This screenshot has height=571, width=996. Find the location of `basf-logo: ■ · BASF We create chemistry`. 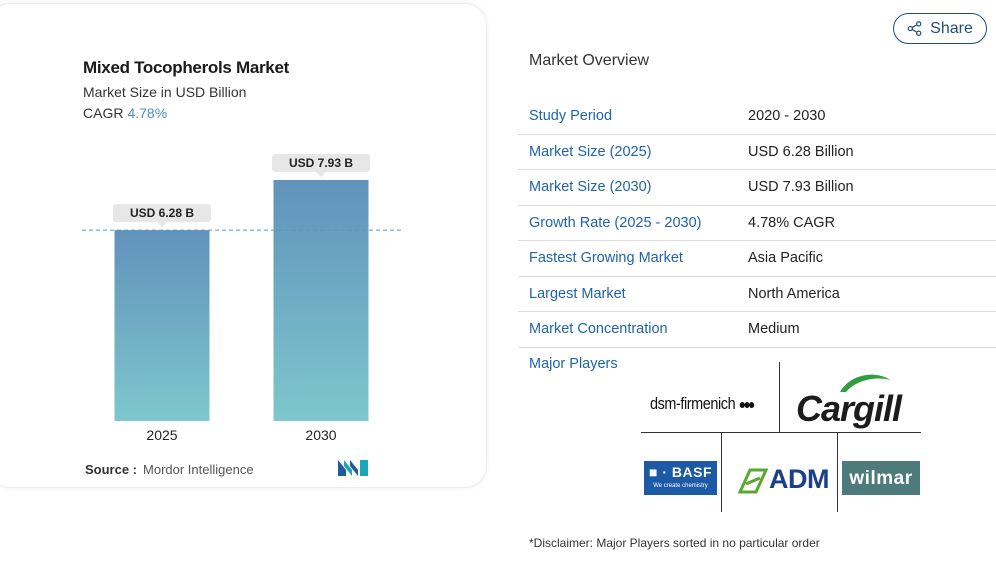

basf-logo: ■ · BASF We create chemistry is located at coordinates (680, 478).